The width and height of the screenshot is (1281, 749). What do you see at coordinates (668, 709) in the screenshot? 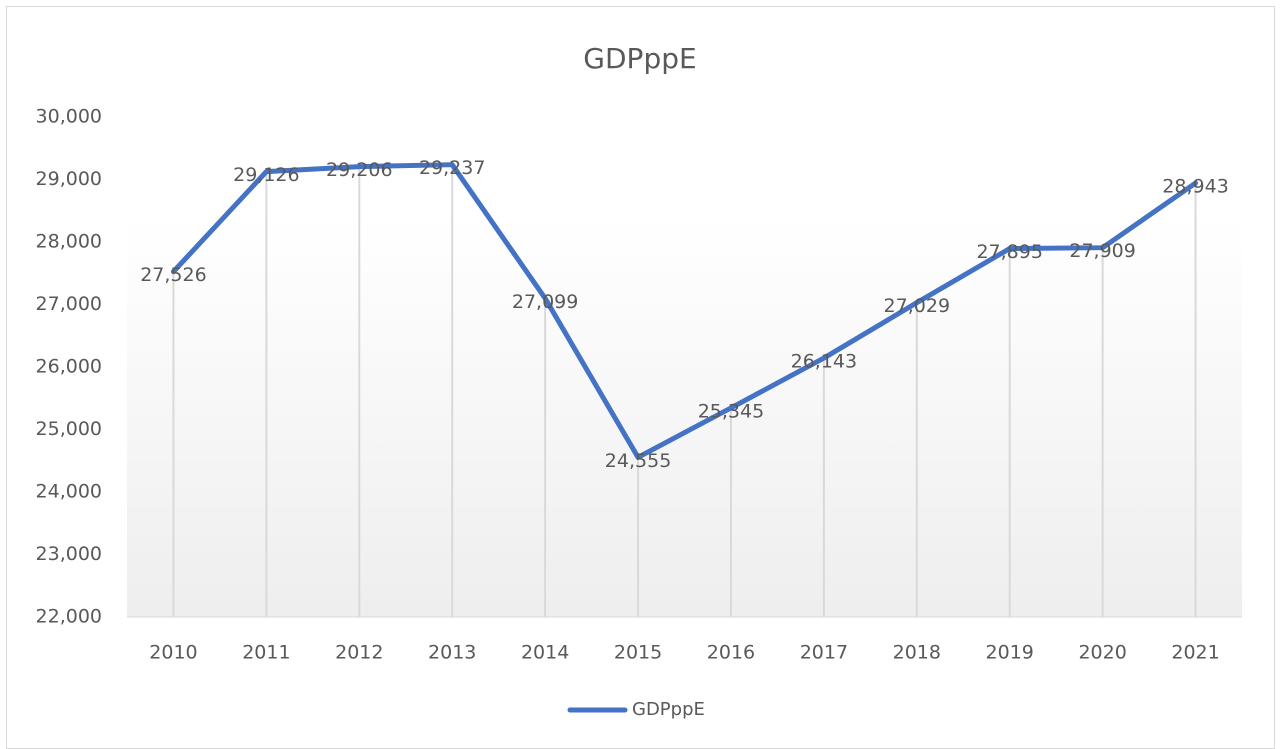
I see `legend-label: GDPppE` at bounding box center [668, 709].